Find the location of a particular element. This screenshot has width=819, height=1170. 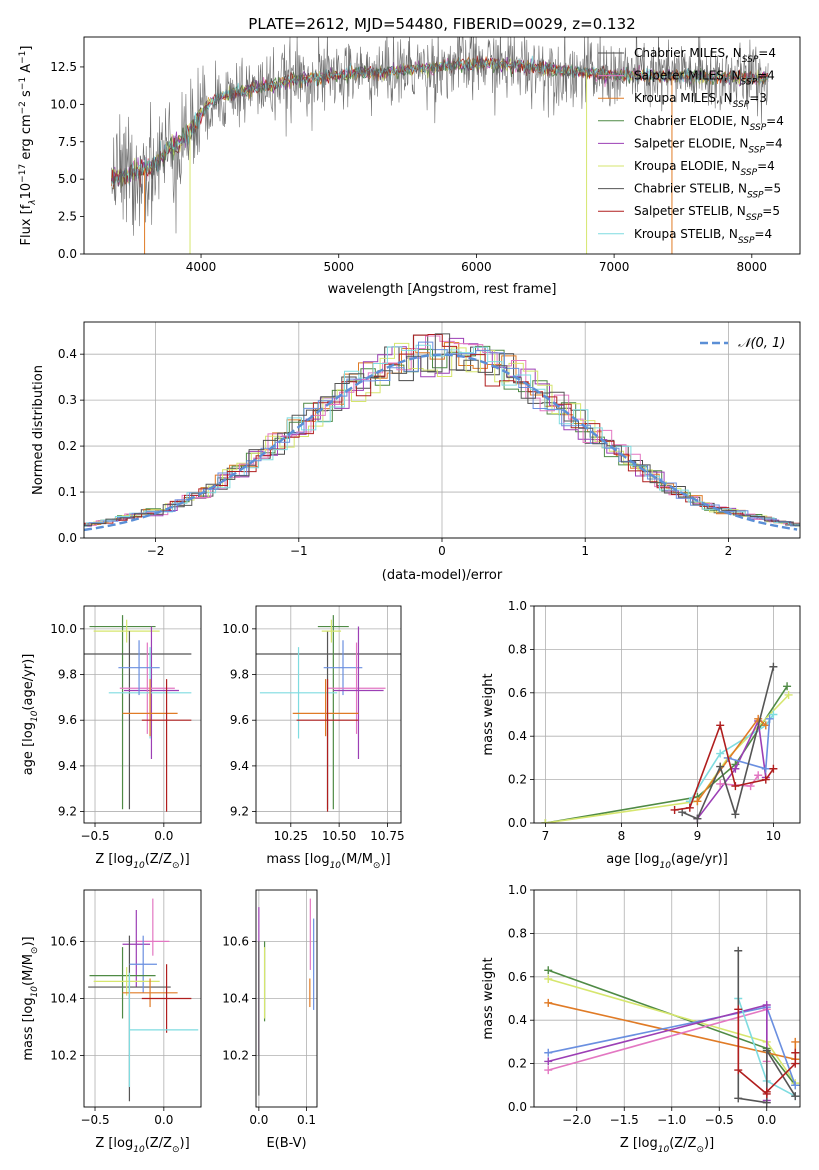

x-tick-label: 0.1 is located at coordinates (306, 1120).